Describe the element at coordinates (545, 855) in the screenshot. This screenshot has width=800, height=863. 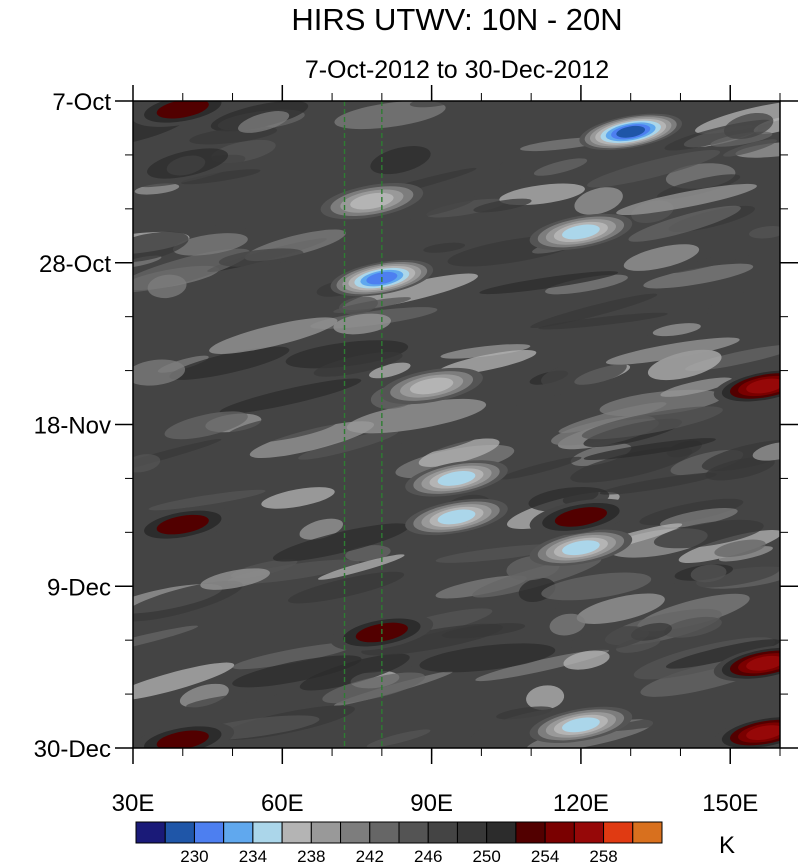
I see `colorbar-tick-label: 254` at that location.